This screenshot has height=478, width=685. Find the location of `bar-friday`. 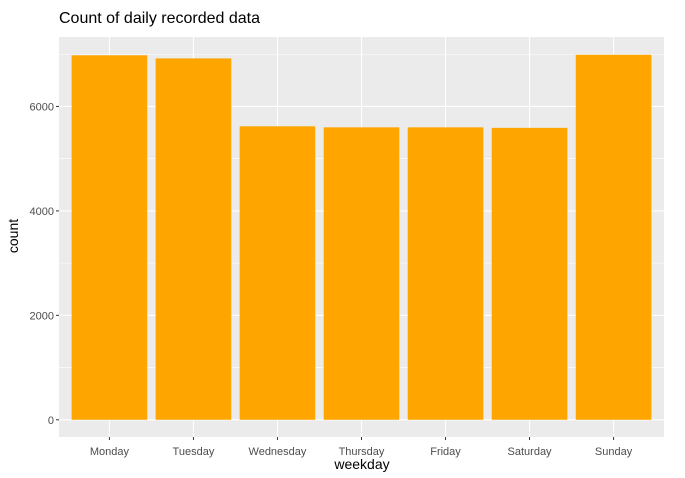

bar-friday is located at coordinates (445, 273).